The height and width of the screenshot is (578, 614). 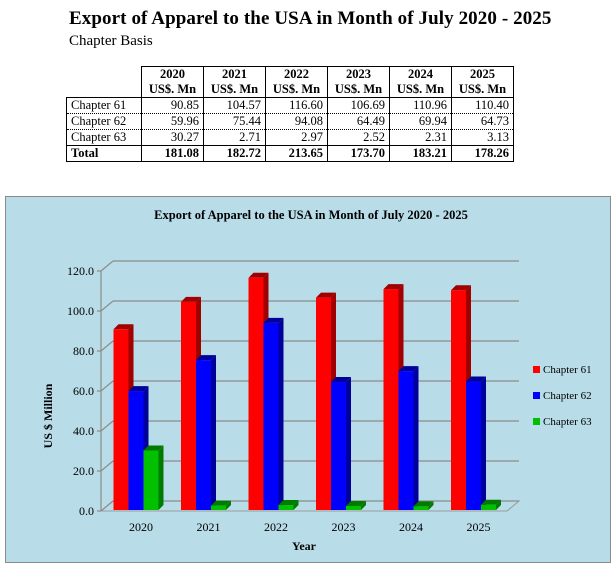 I want to click on cell: 182.72, so click(x=234, y=153).